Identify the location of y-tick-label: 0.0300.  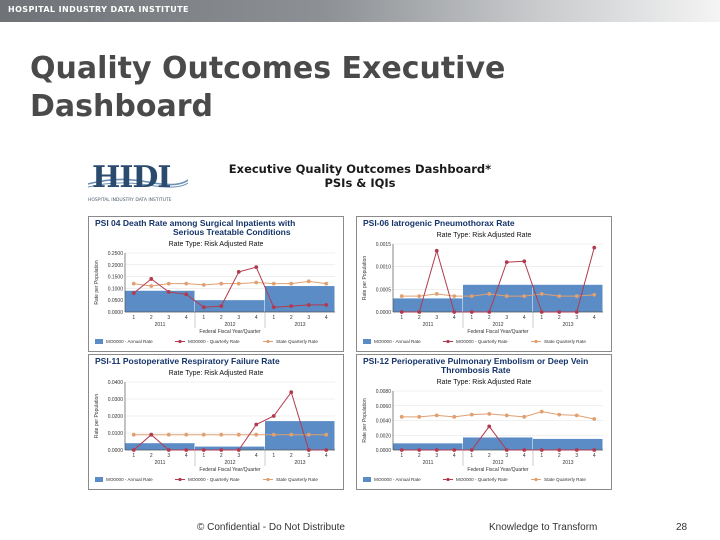
(116, 400).